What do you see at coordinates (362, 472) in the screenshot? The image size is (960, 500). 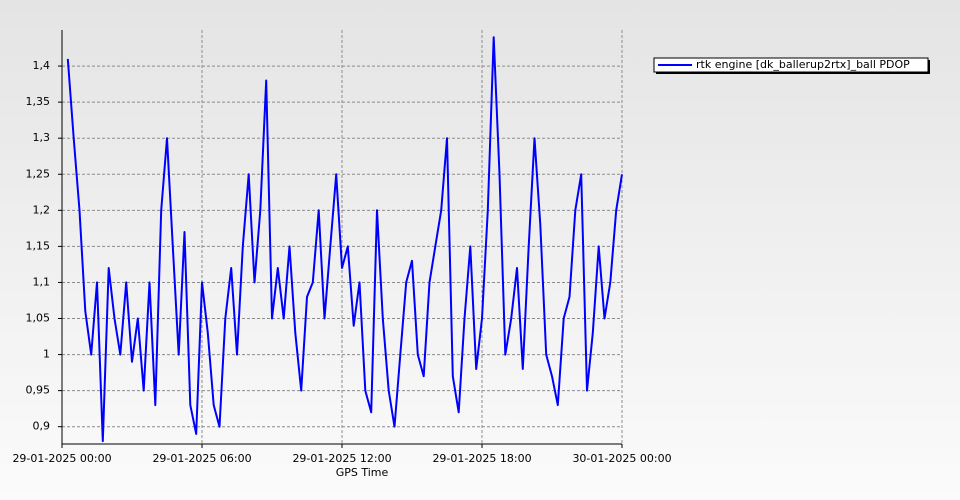 I see `x-axis-label: GPS Time` at bounding box center [362, 472].